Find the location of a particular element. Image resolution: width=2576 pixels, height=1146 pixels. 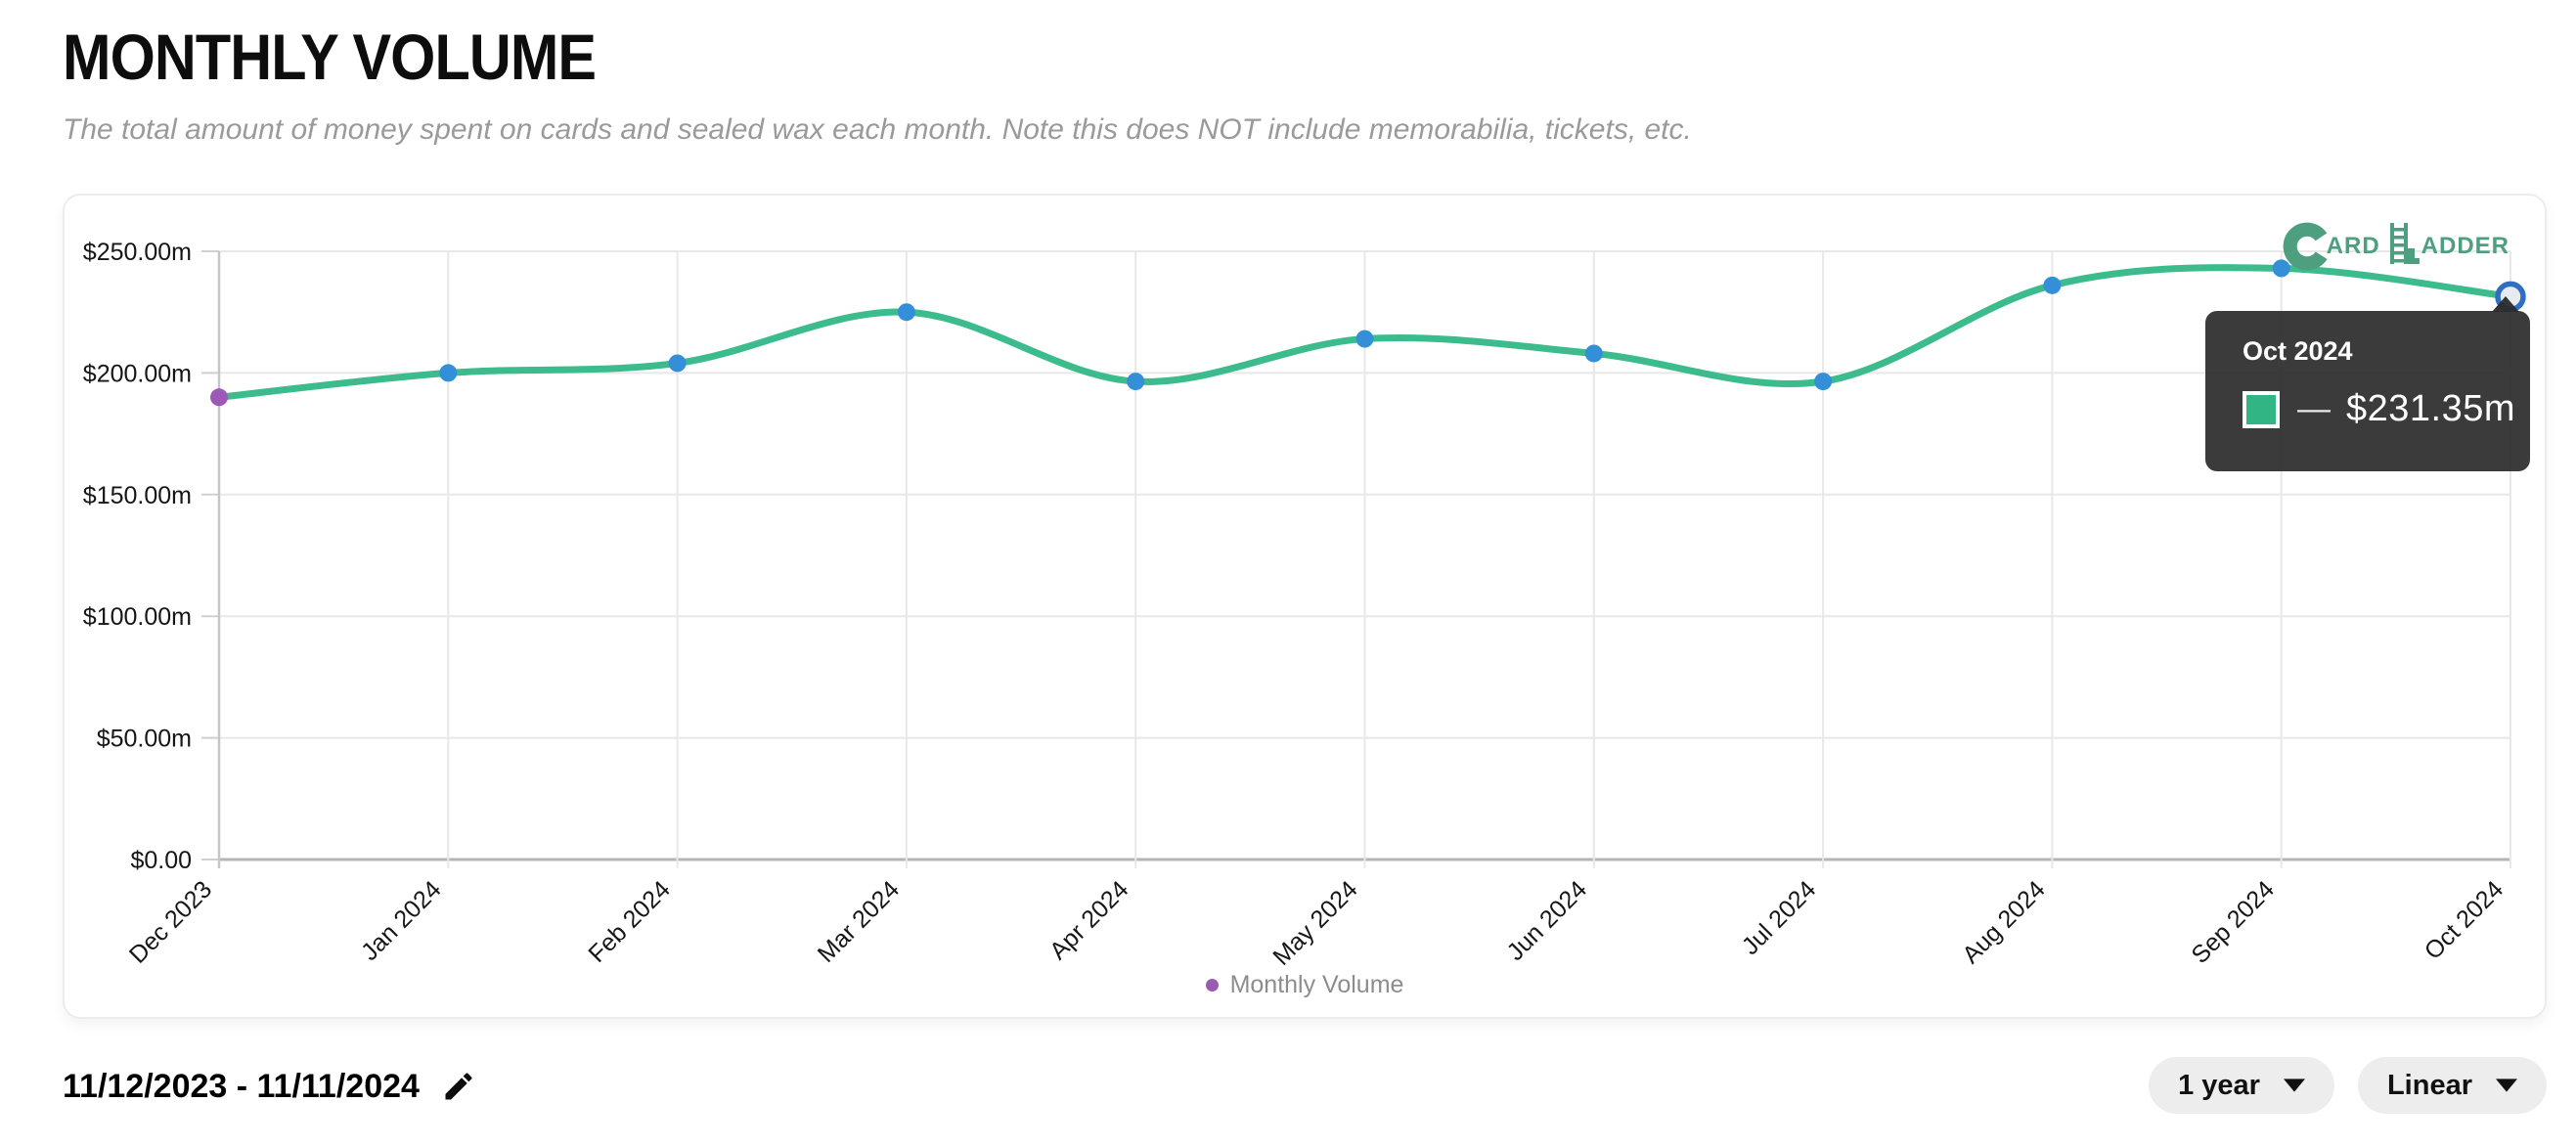

chart-tooltip: Oct 2024 — $231.35m is located at coordinates (2367, 383).